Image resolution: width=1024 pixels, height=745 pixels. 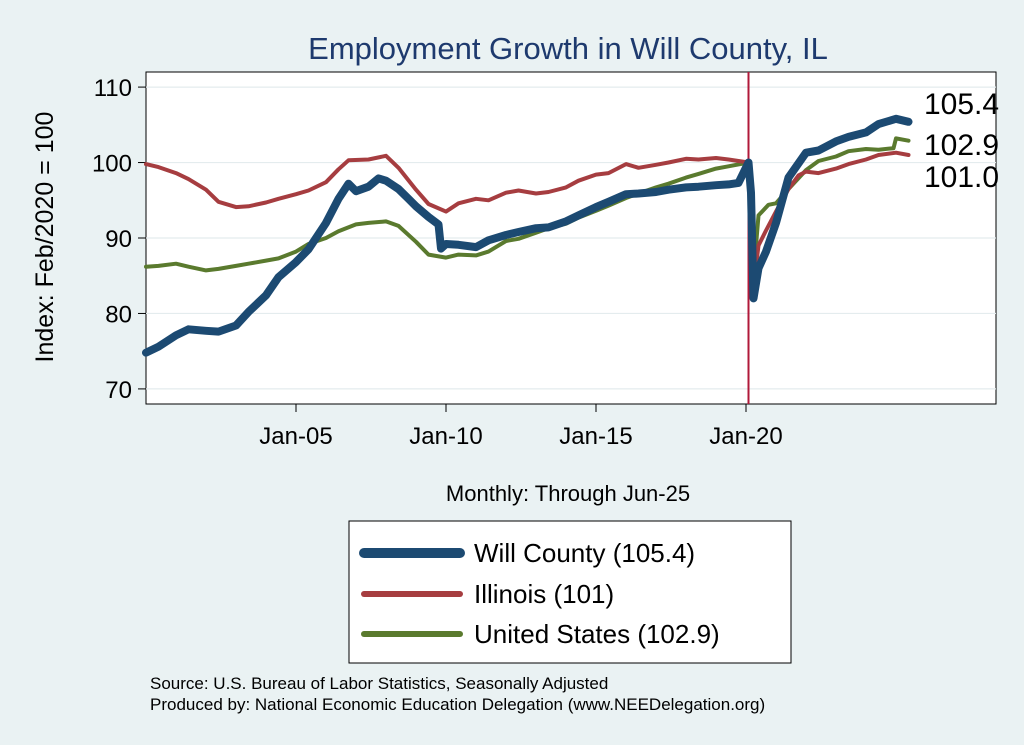 What do you see at coordinates (544, 594) in the screenshot?
I see `legend-label-1: Illinois (101)` at bounding box center [544, 594].